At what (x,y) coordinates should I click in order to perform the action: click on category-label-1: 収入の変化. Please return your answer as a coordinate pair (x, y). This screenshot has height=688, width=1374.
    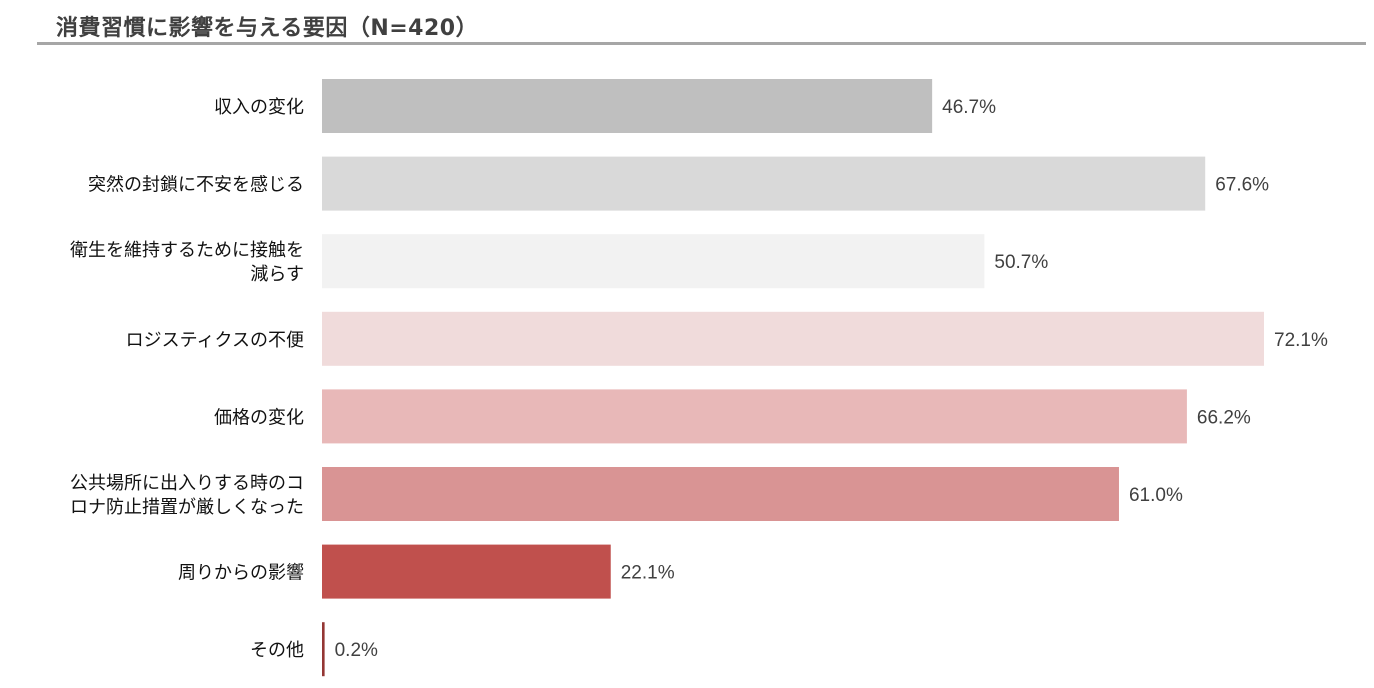
    Looking at the image, I should click on (259, 107).